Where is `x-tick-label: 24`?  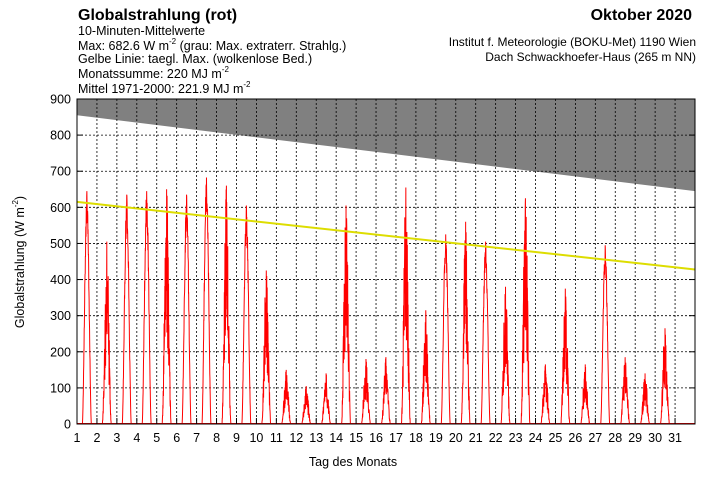 x-tick-label: 24 is located at coordinates (536, 438).